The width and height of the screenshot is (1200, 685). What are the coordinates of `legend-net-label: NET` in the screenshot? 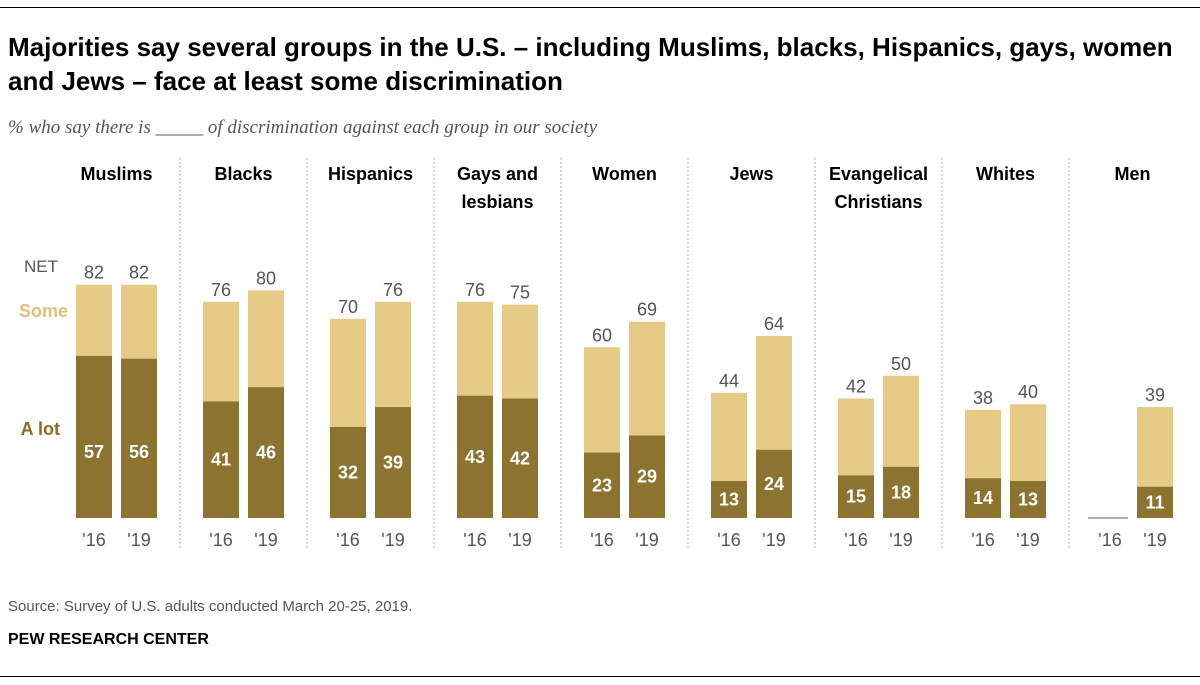 It's located at (41, 266).